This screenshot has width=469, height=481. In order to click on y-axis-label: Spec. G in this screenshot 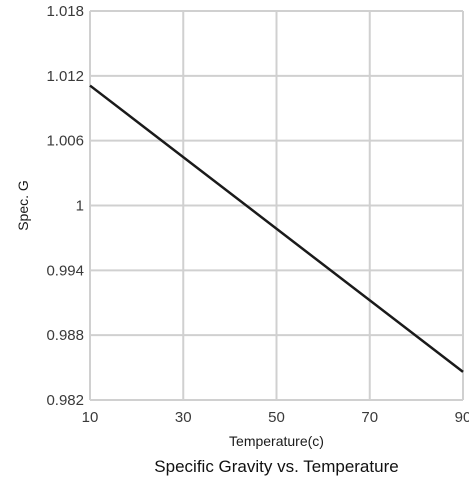, I will do `click(23, 205)`.